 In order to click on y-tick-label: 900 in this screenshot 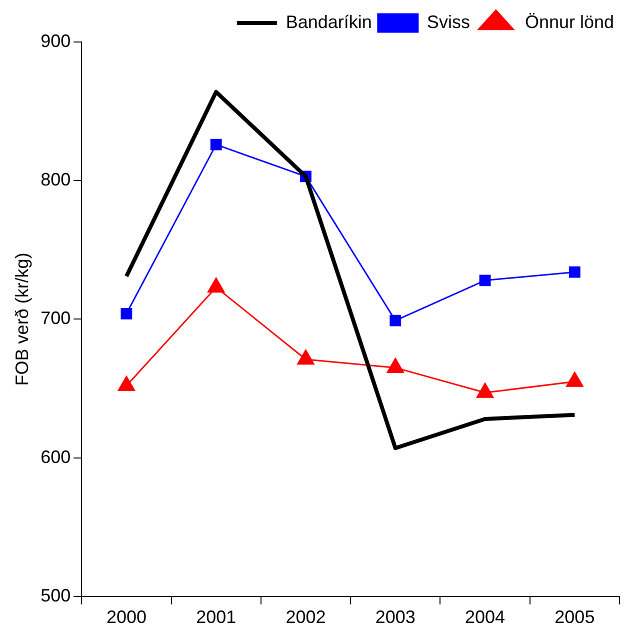, I will do `click(55, 40)`.